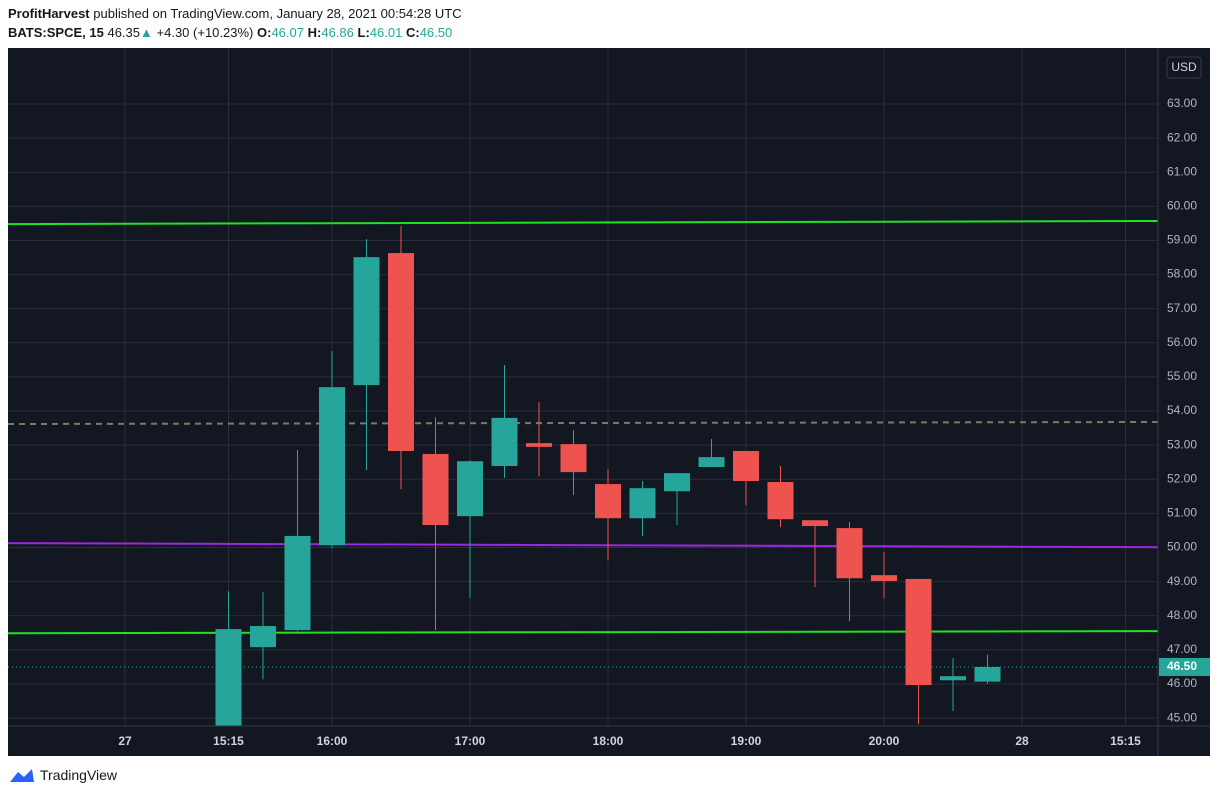  What do you see at coordinates (337, 32) in the screenshot?
I see `h-value: 46.86` at bounding box center [337, 32].